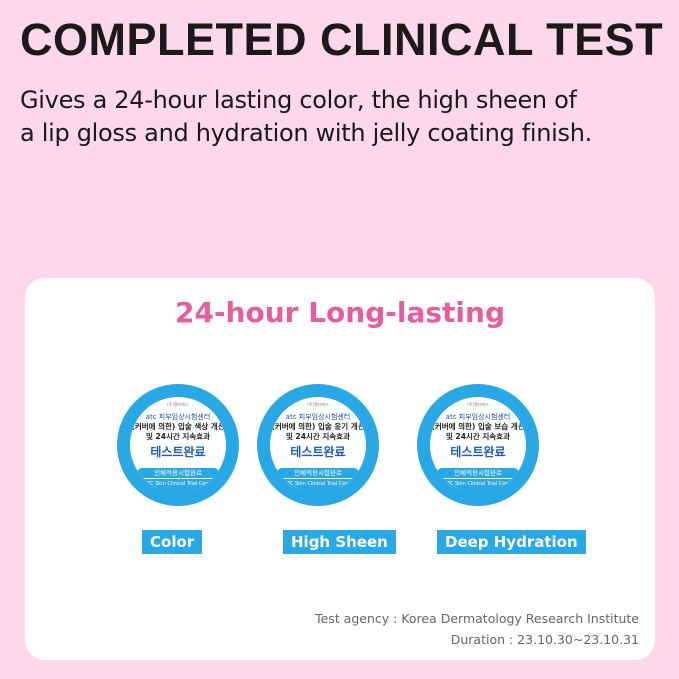 Image resolution: width=679 pixels, height=679 pixels. What do you see at coordinates (511, 542) in the screenshot?
I see `badge-label: Deep Hydration` at bounding box center [511, 542].